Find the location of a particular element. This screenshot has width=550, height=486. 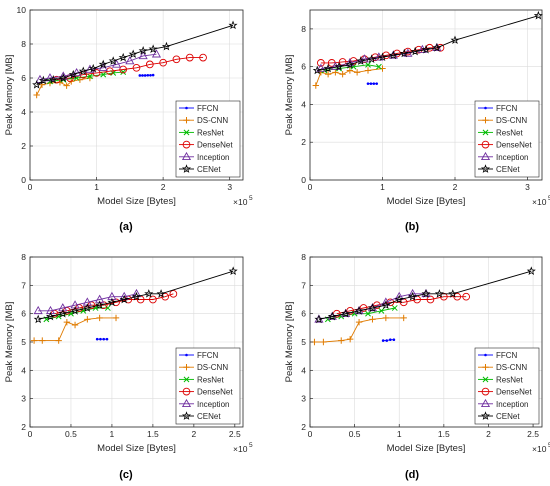

legend-item: CENet is located at coordinates (200, 169).